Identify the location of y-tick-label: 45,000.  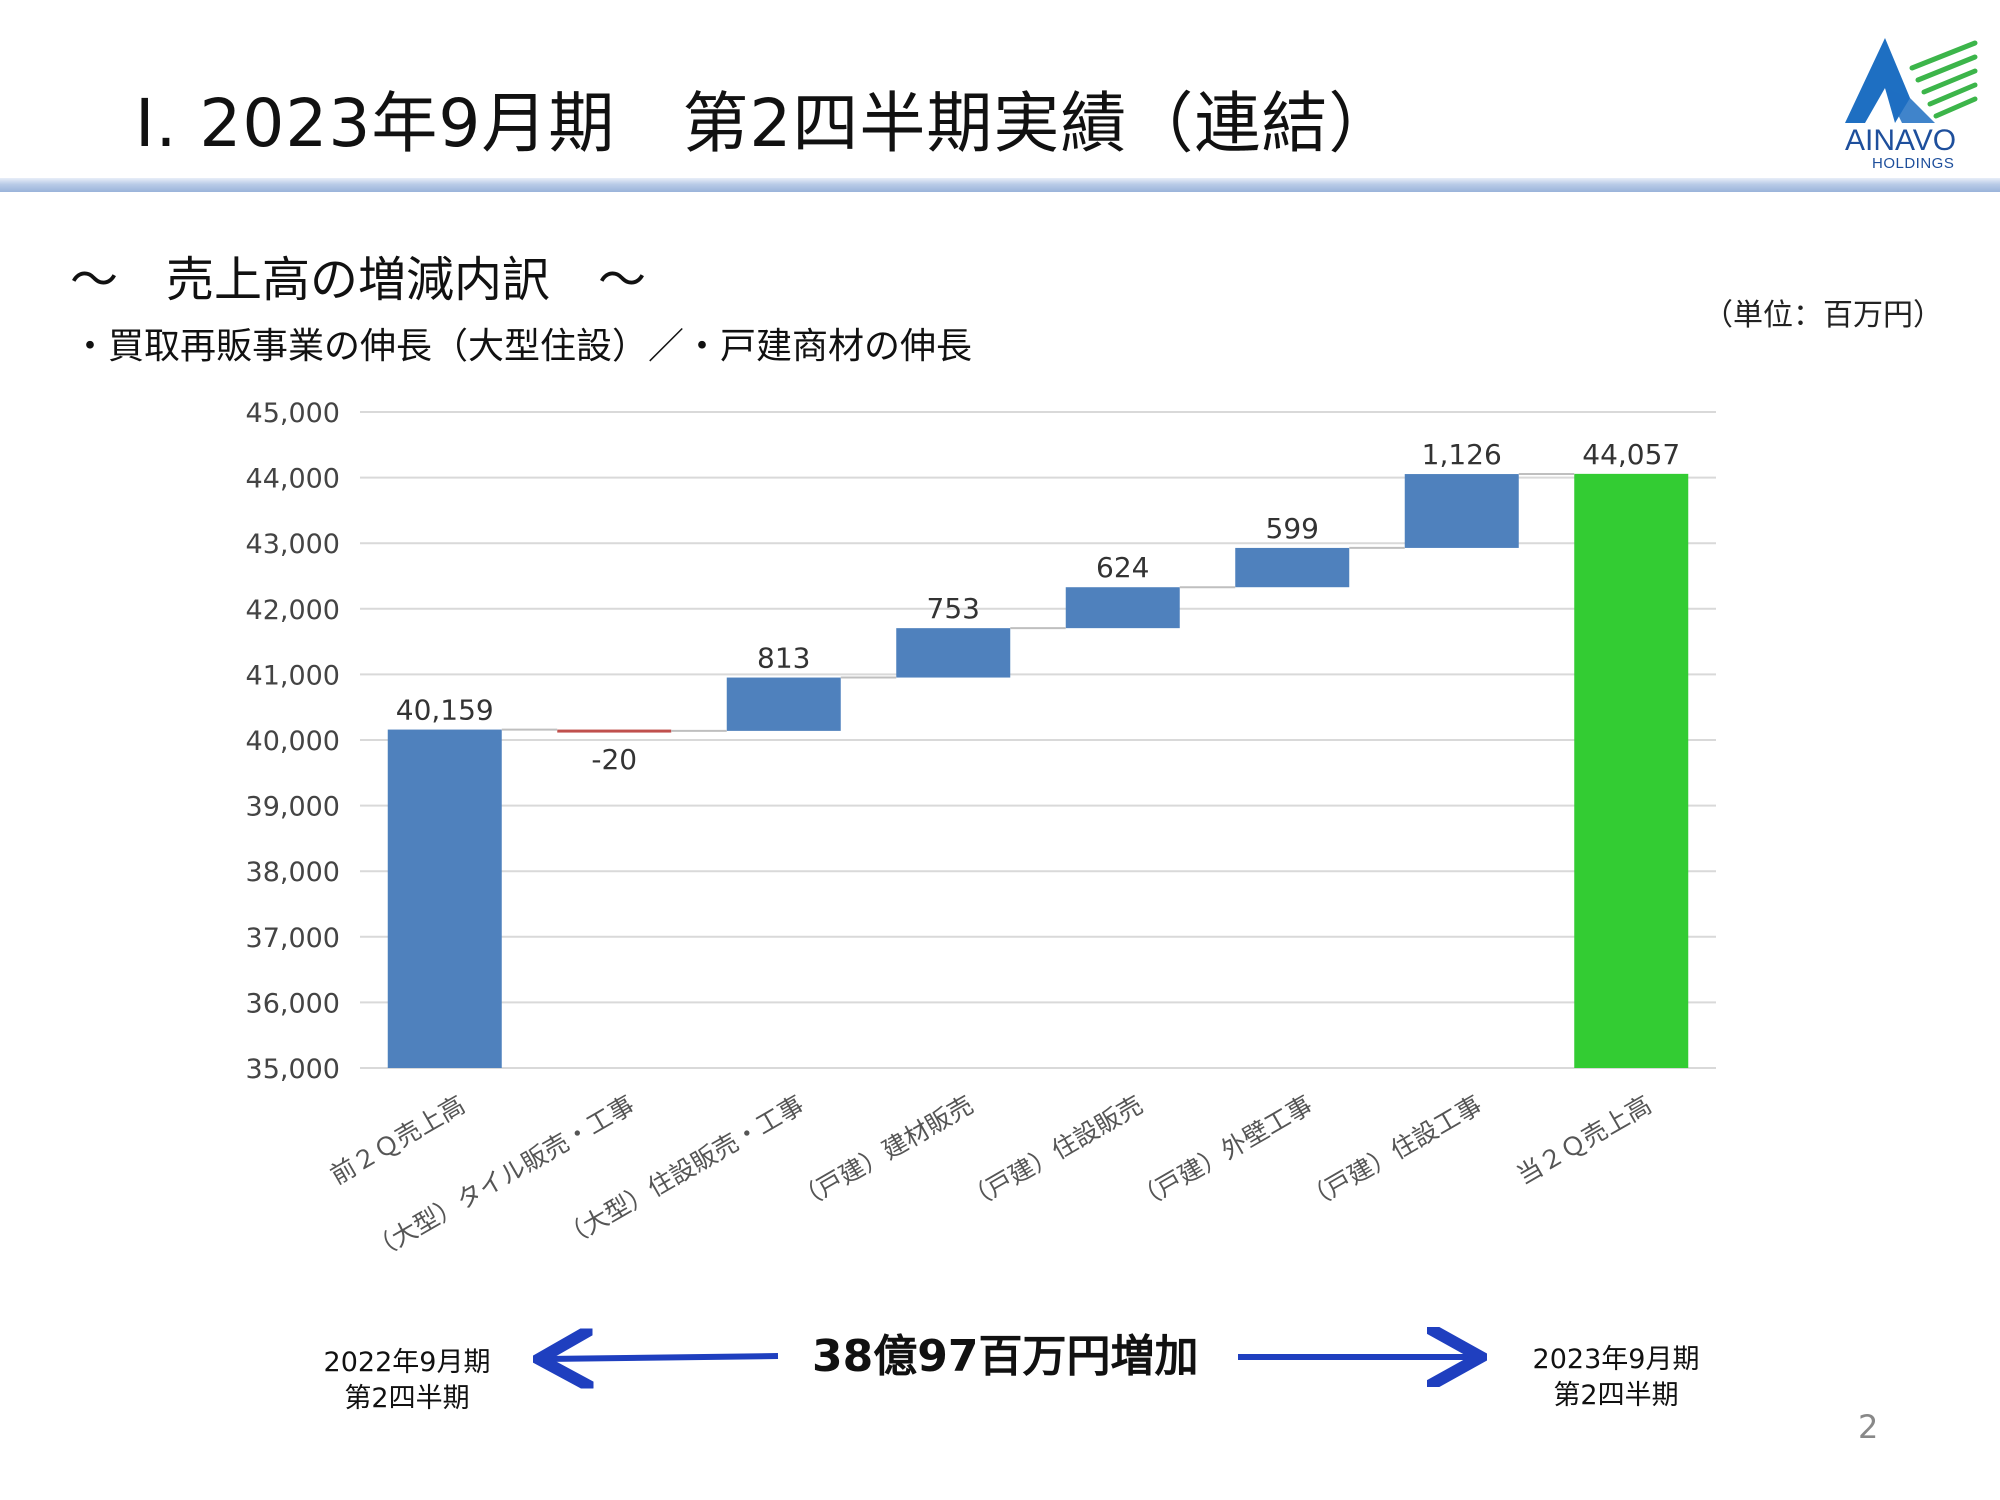
(293, 413).